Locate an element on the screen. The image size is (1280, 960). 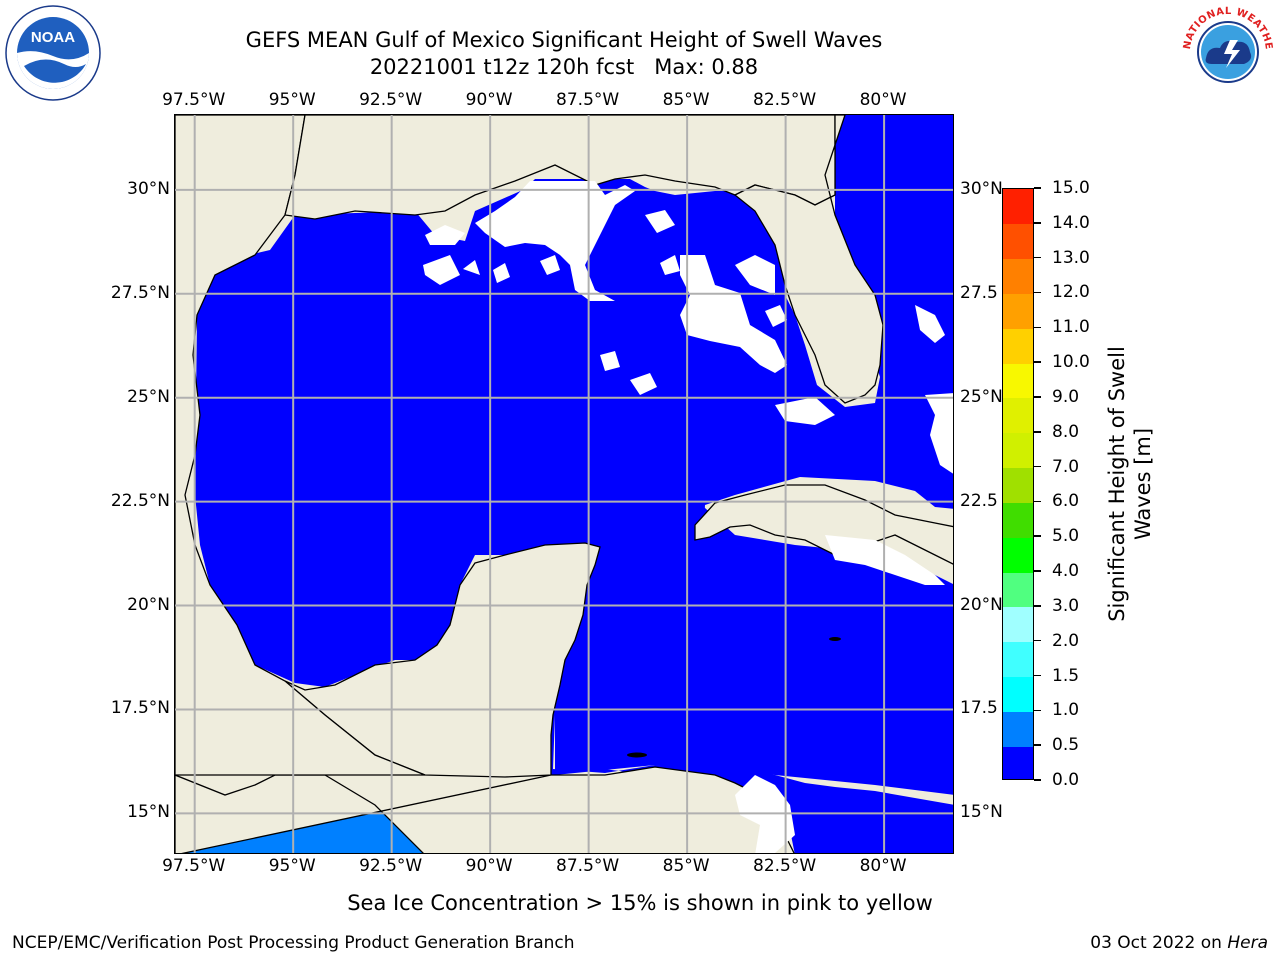
lon-label-top: 85°W is located at coordinates (686, 100).